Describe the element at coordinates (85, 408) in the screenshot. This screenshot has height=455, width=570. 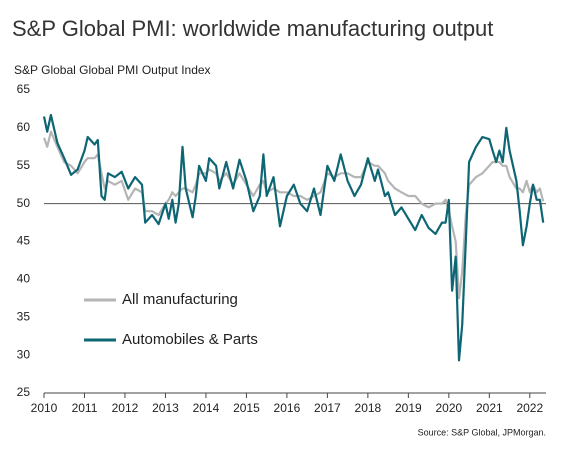
I see `x-tick-label: 2011` at that location.